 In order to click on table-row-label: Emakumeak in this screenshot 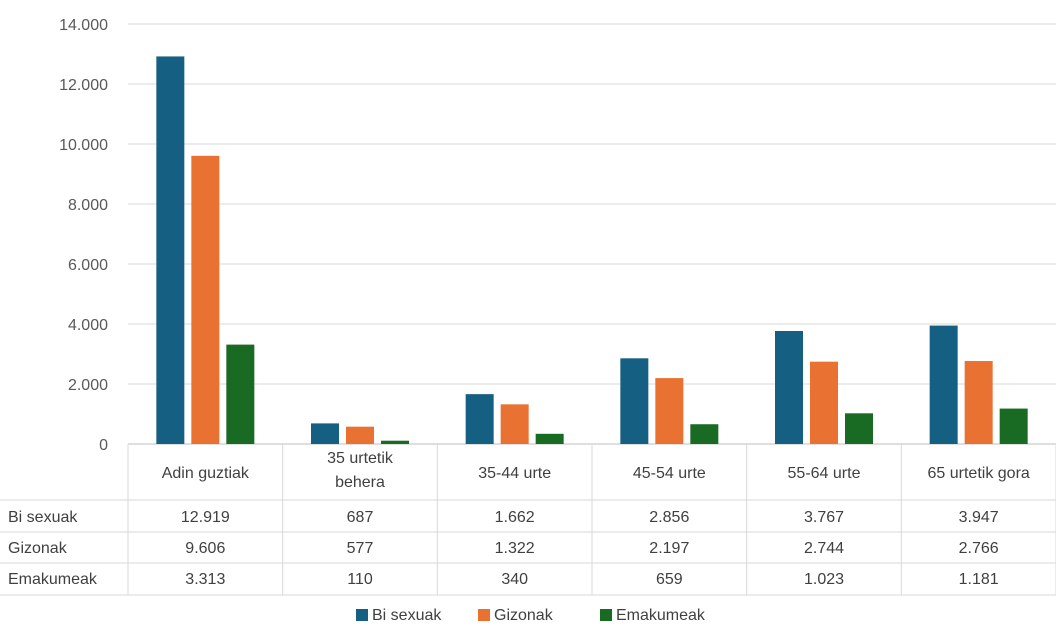, I will do `click(53, 579)`.